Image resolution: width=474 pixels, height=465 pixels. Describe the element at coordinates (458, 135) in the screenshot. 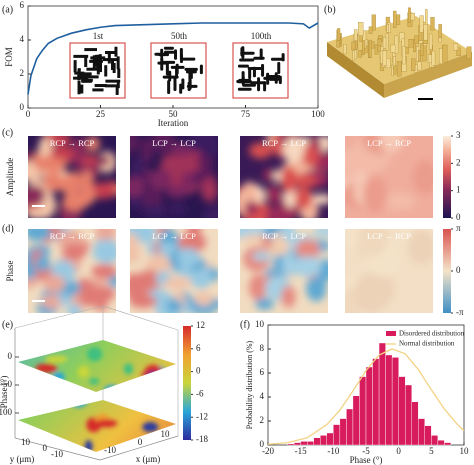

I see `colorbar-label: 3` at that location.